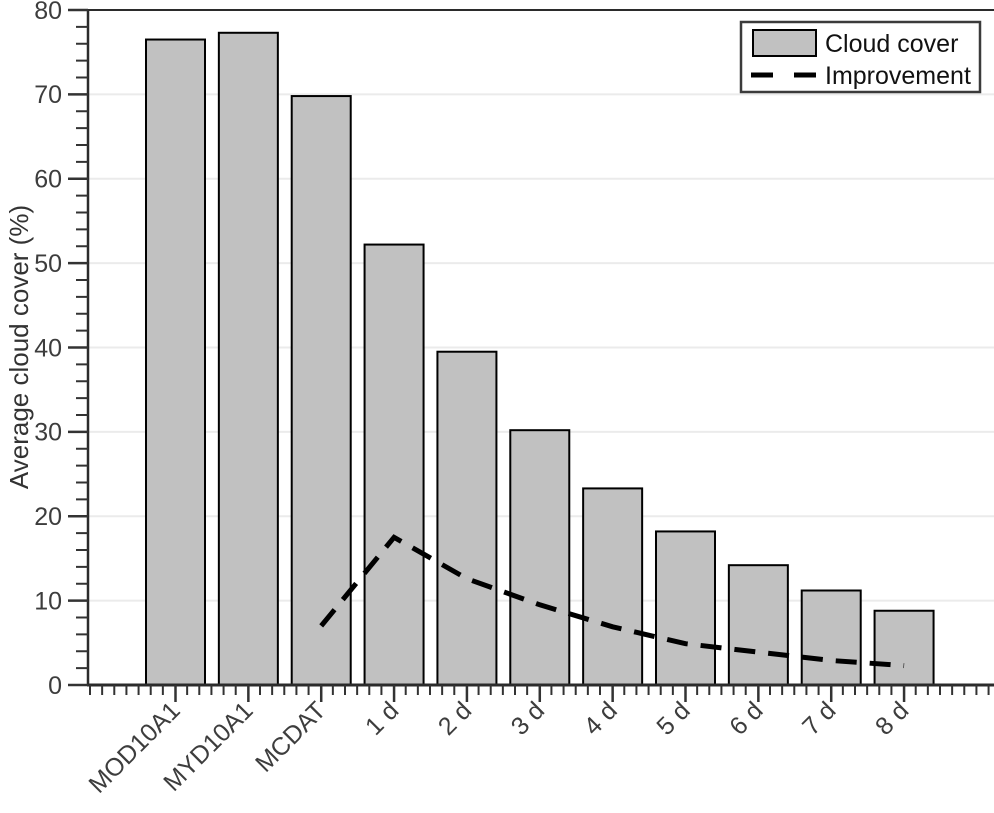 The height and width of the screenshot is (813, 994). I want to click on y-tick-label-80: 80, so click(48, 12).